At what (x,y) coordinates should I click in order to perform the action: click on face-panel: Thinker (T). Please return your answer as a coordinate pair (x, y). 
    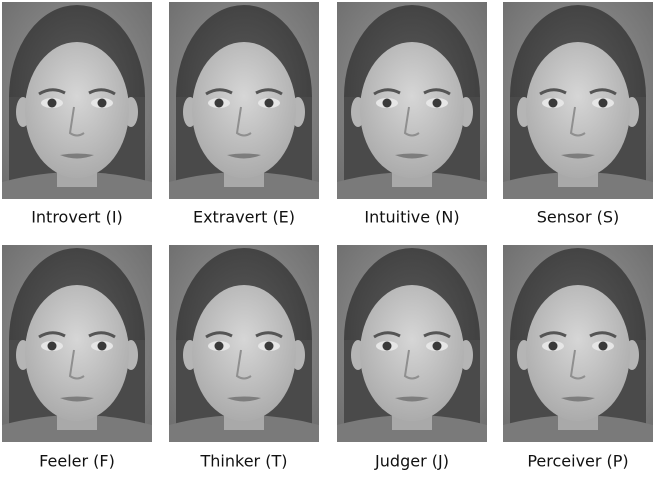
    Looking at the image, I should click on (244, 358).